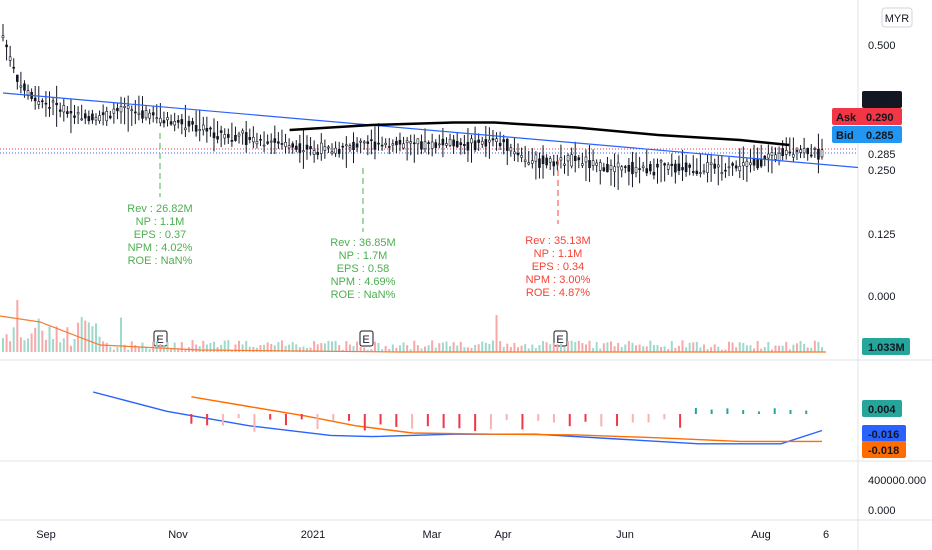 This screenshot has height=550, width=932. What do you see at coordinates (558, 254) in the screenshot?
I see `earnings-annotation-line: NP : 1.1M` at bounding box center [558, 254].